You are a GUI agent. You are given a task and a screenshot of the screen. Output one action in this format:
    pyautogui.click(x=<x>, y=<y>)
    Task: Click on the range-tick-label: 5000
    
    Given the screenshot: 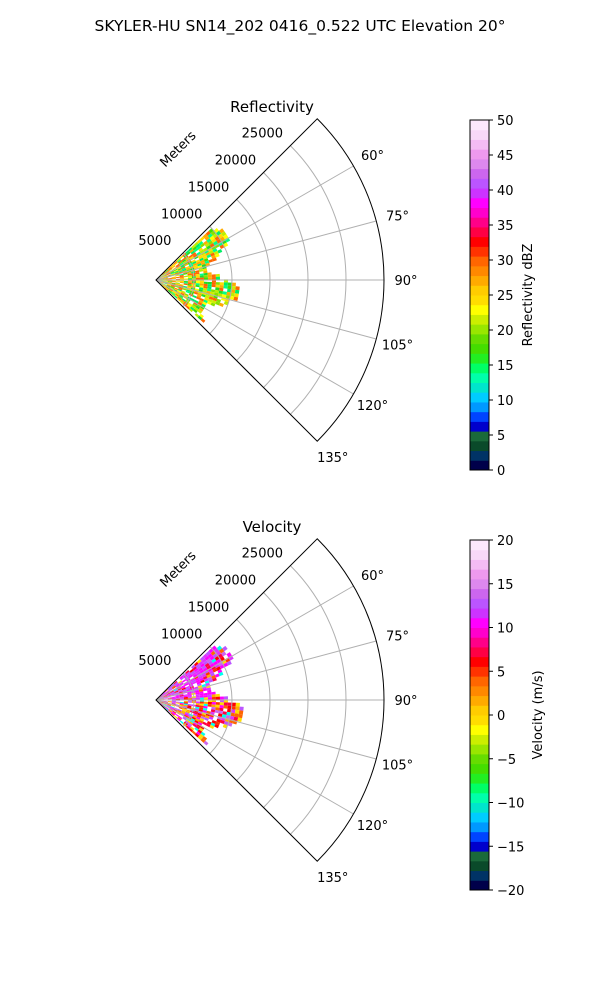 What is the action you would take?
    pyautogui.click(x=154, y=241)
    